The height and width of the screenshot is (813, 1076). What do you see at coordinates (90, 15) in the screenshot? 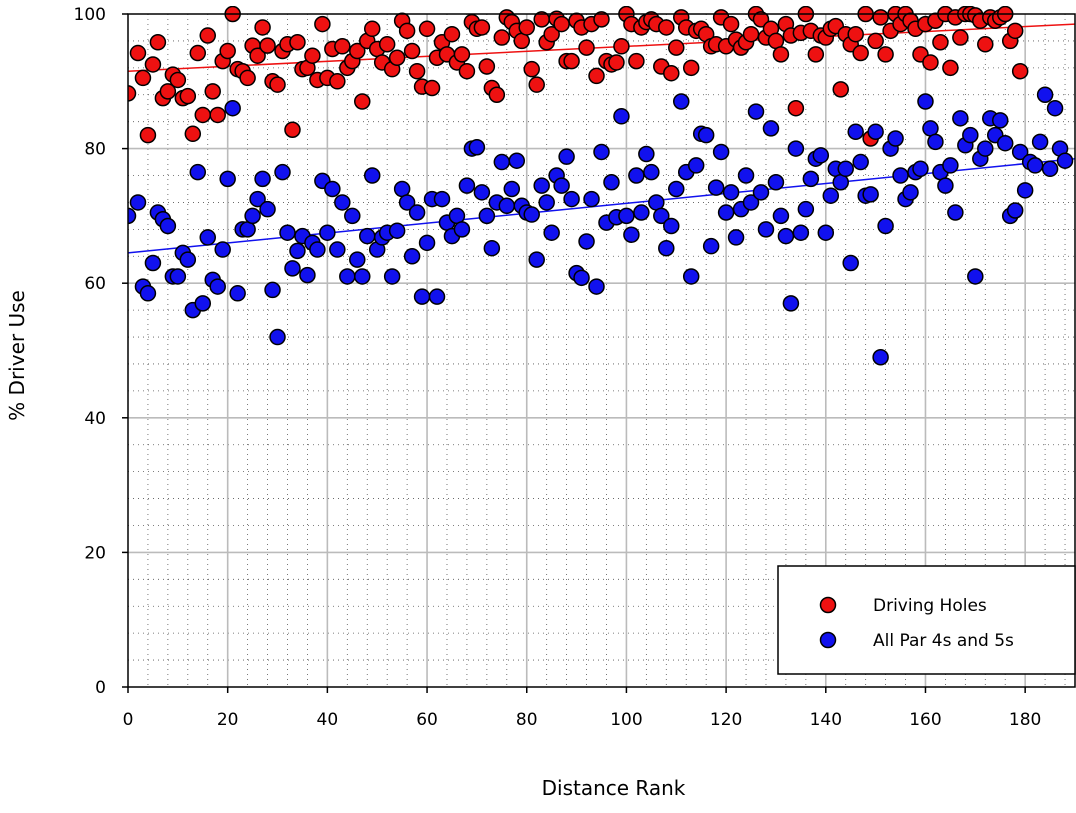
I see `y-tick-label: 100` at bounding box center [90, 15].